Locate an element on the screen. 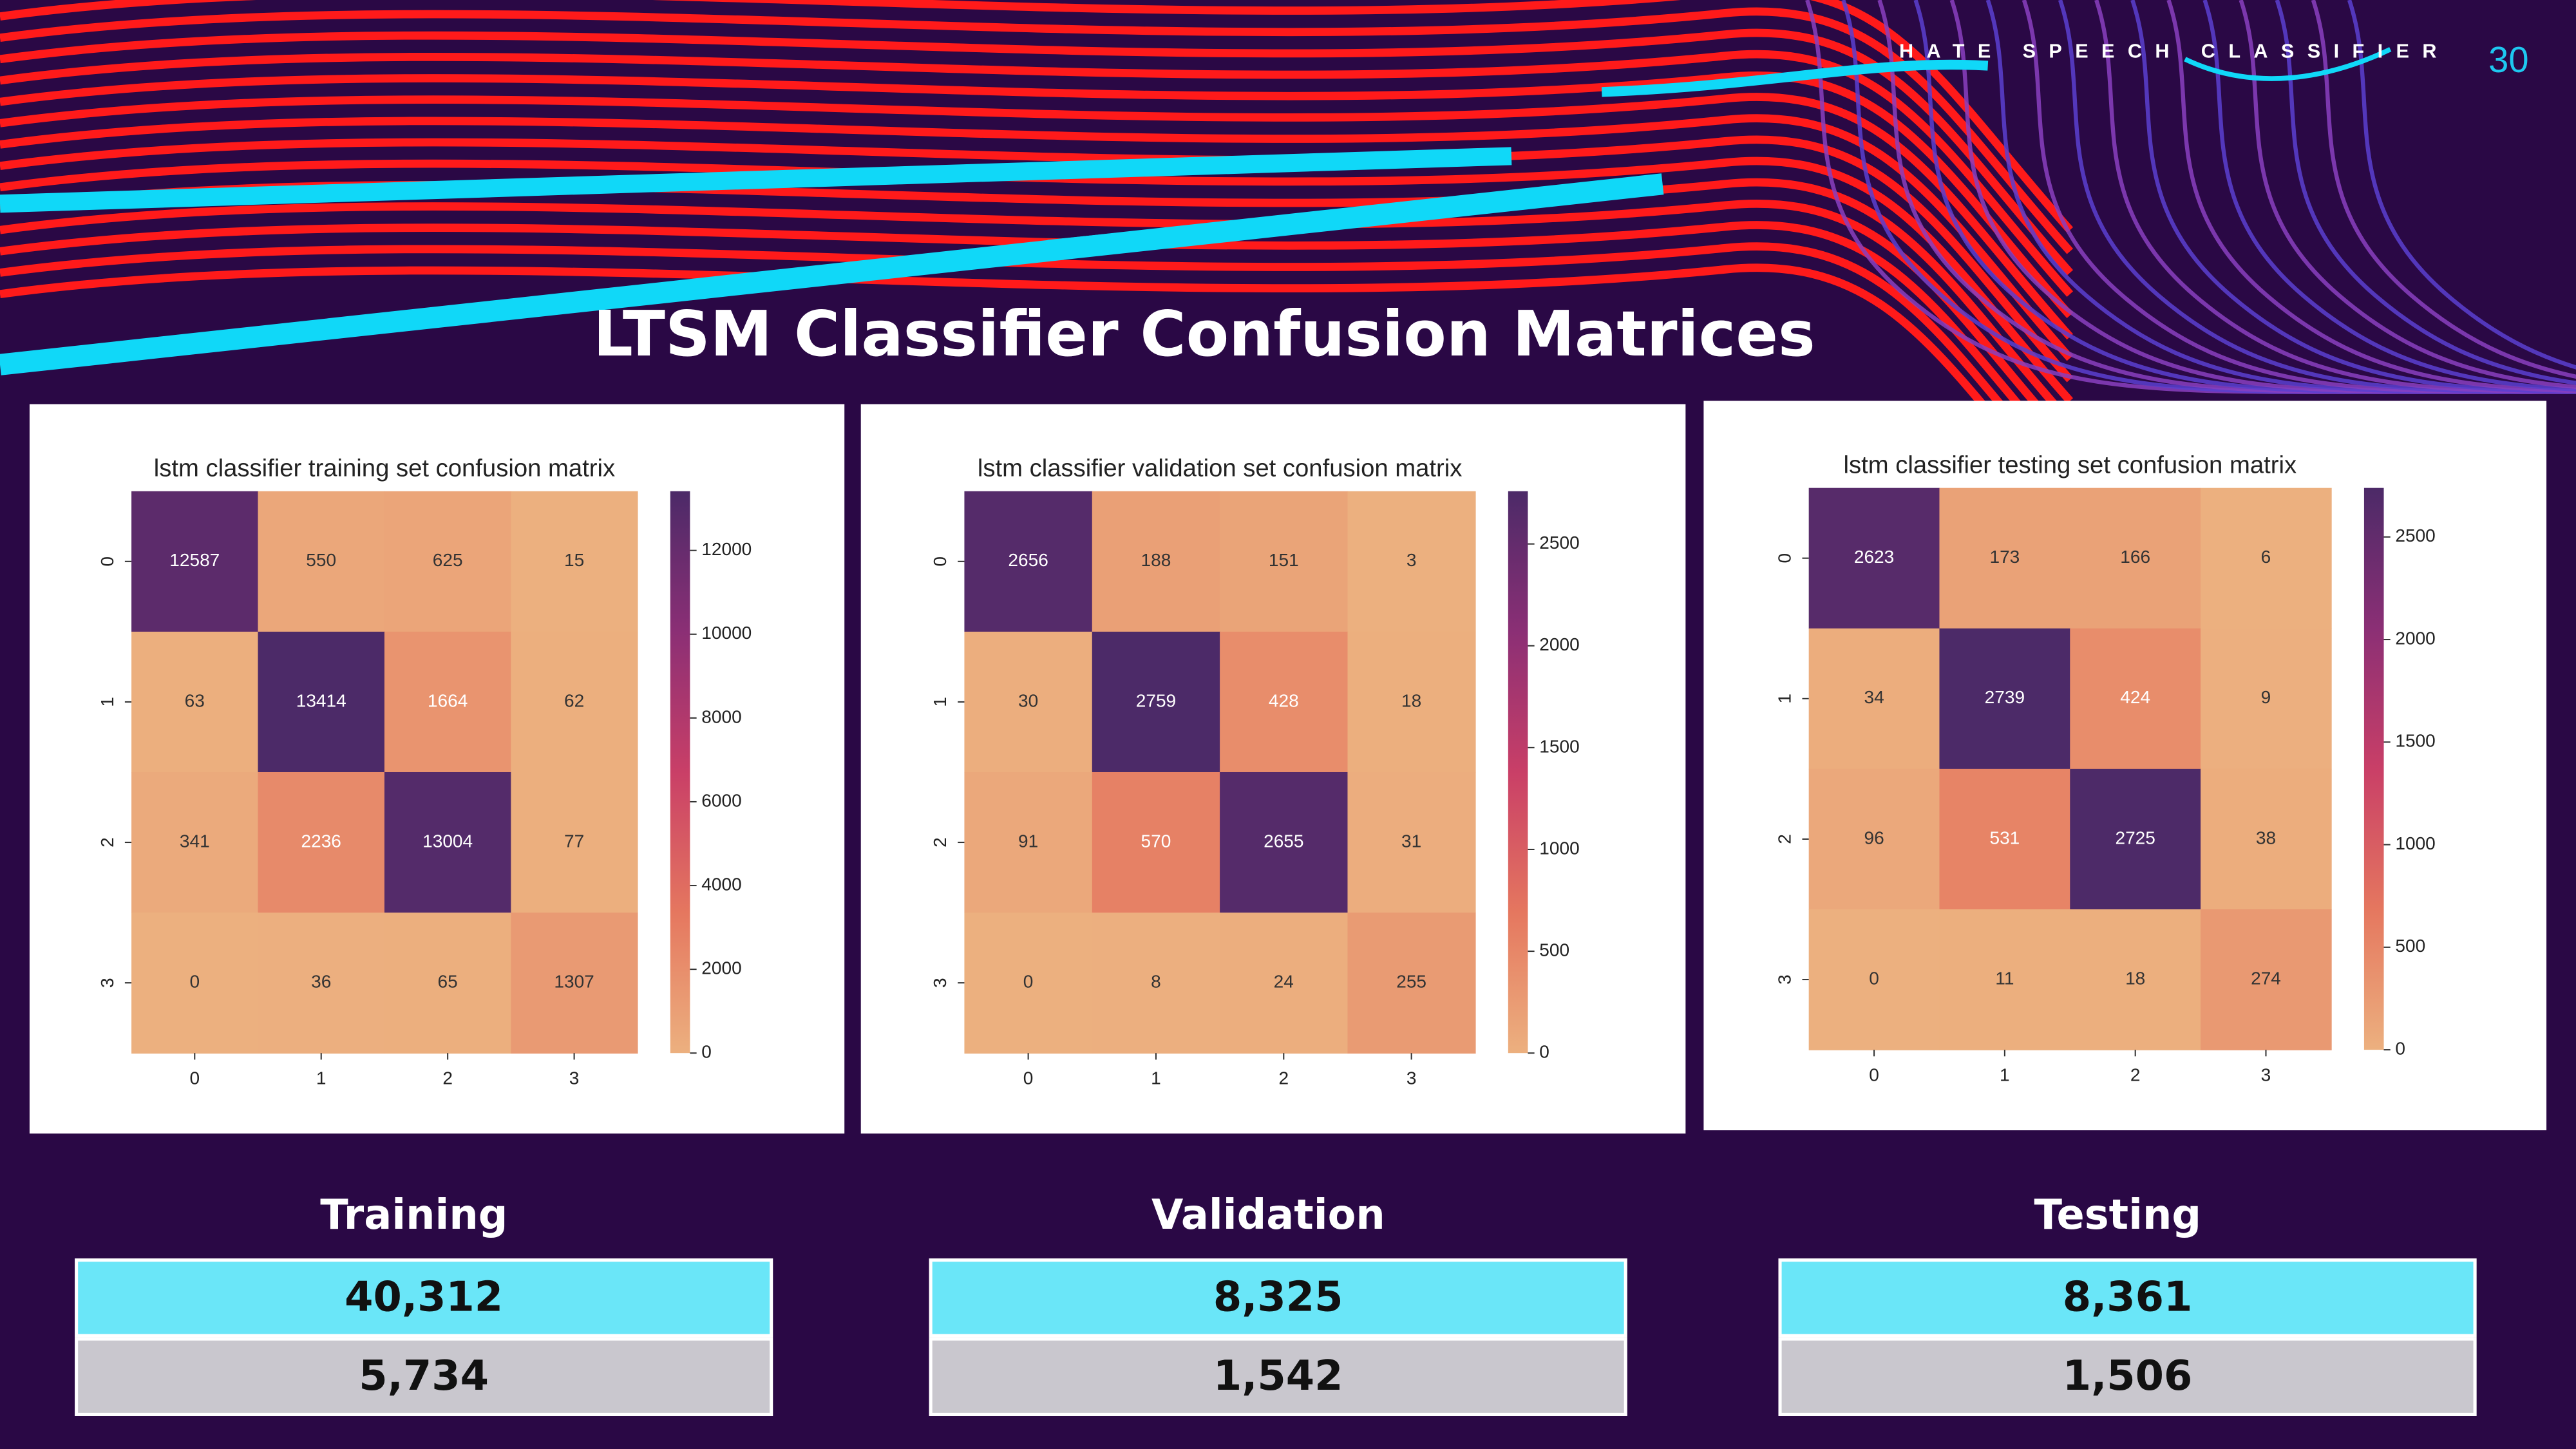 Image resolution: width=2576 pixels, height=1449 pixels. colorbar-tick-label: 10000 is located at coordinates (726, 633).